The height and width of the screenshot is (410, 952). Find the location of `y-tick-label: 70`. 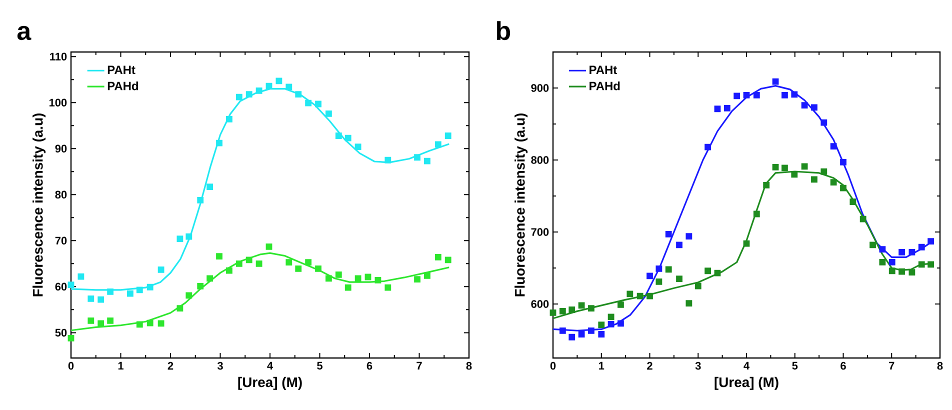

y-tick-label: 70 is located at coordinates (61, 240).